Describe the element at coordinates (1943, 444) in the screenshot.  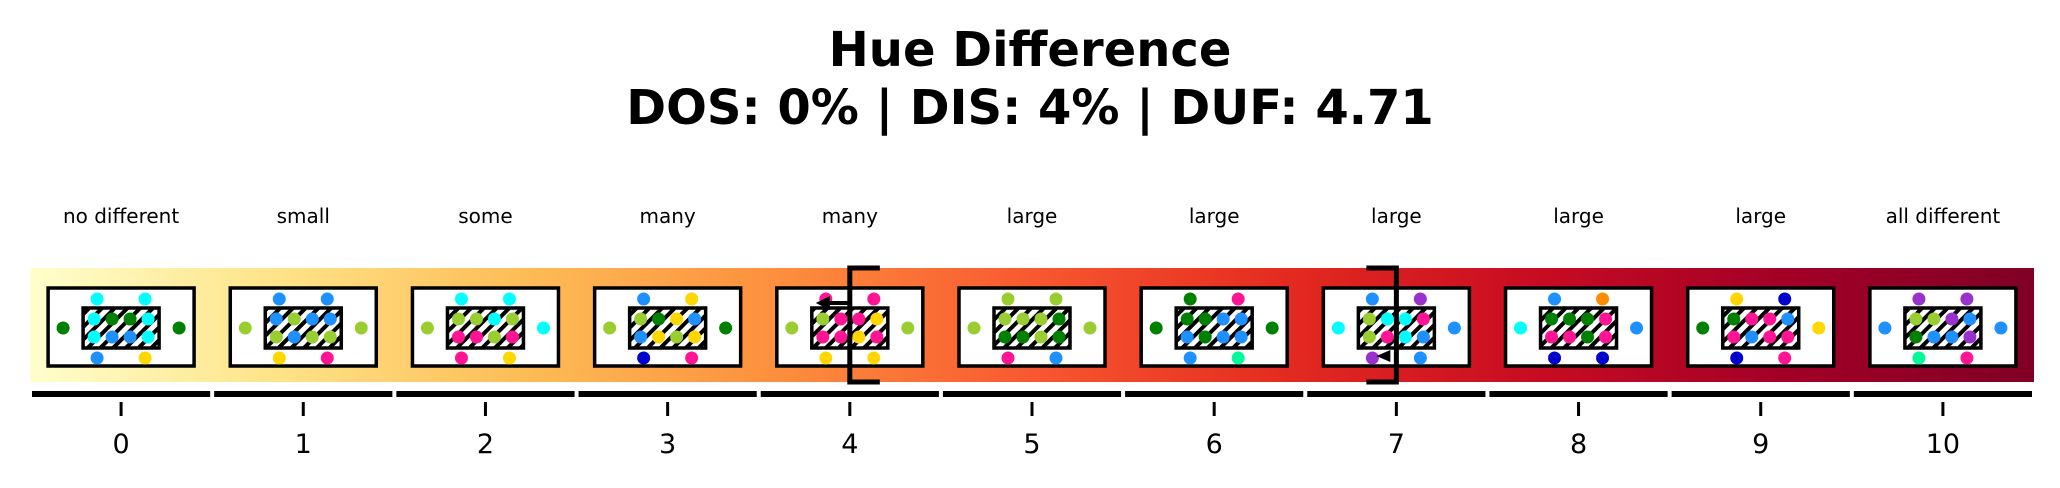
I see `tick-label: 10` at that location.